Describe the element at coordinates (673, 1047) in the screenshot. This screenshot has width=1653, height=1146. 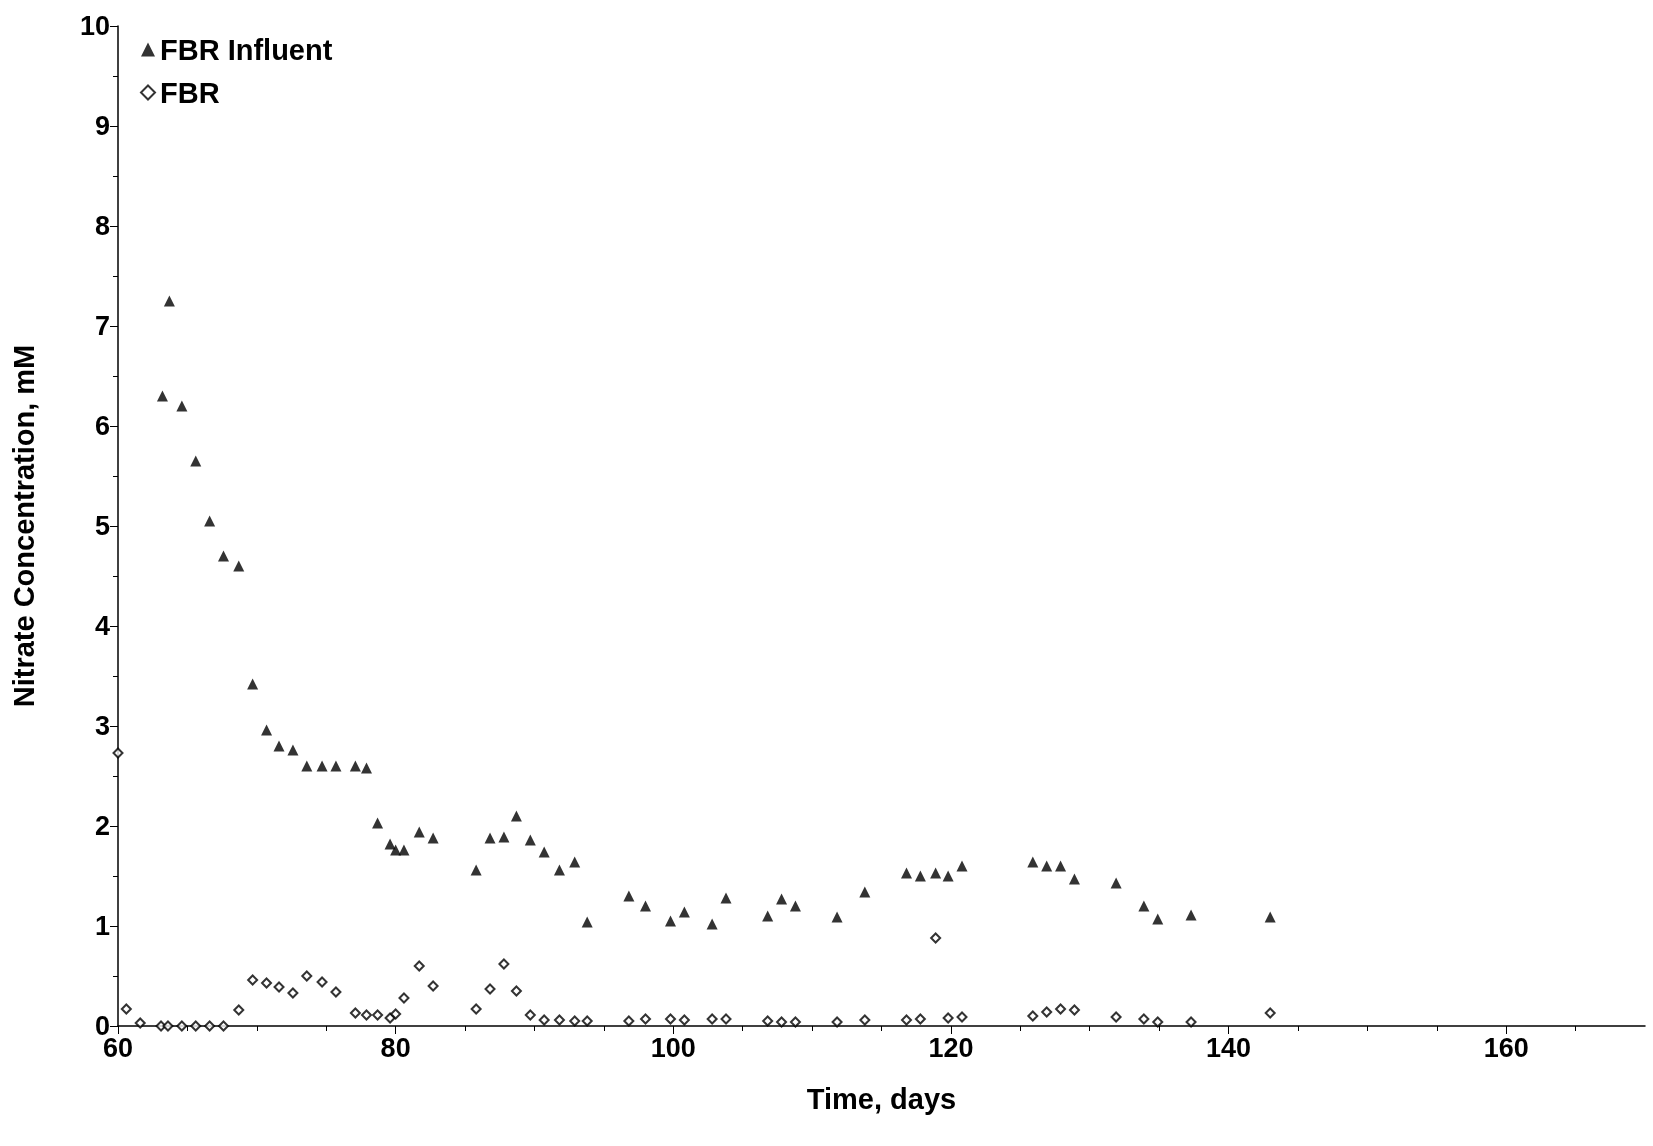
I see `x-tick-label: 100` at that location.